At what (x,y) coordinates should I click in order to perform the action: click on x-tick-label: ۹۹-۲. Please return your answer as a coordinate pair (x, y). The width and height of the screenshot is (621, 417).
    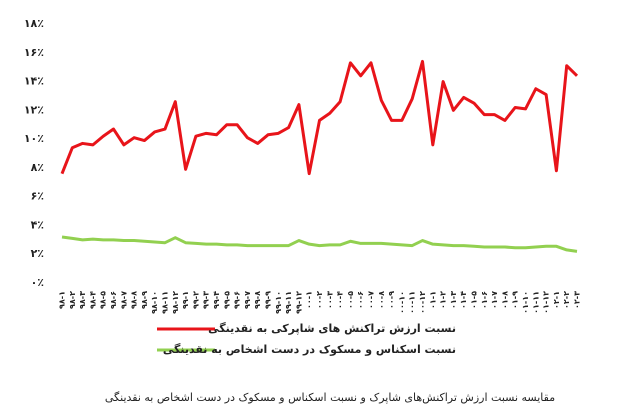
    Looking at the image, I should click on (195, 300).